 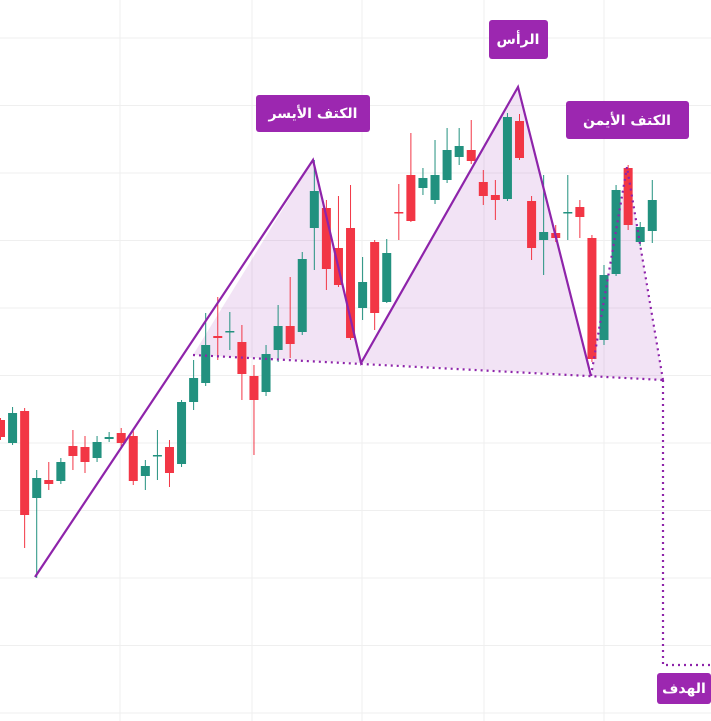 I want to click on neckline, so click(x=428, y=367).